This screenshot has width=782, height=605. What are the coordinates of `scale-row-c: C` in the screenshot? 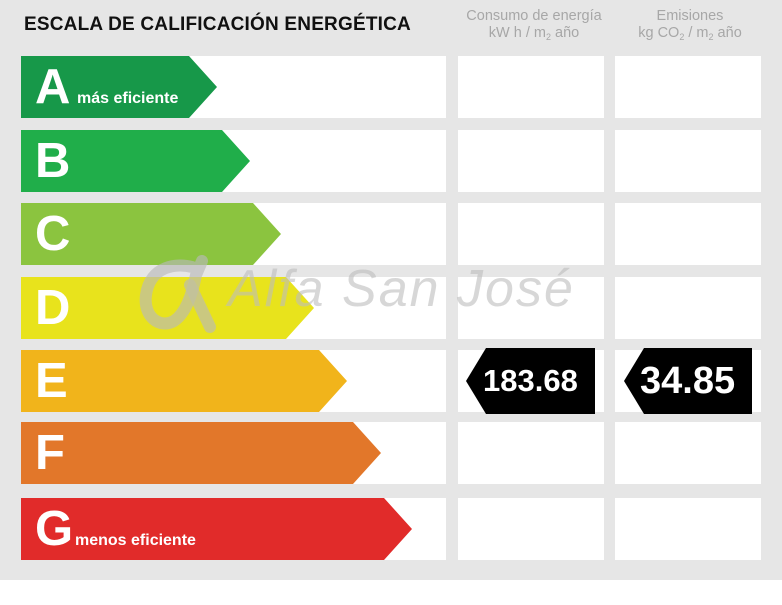 It's located at (391, 234).